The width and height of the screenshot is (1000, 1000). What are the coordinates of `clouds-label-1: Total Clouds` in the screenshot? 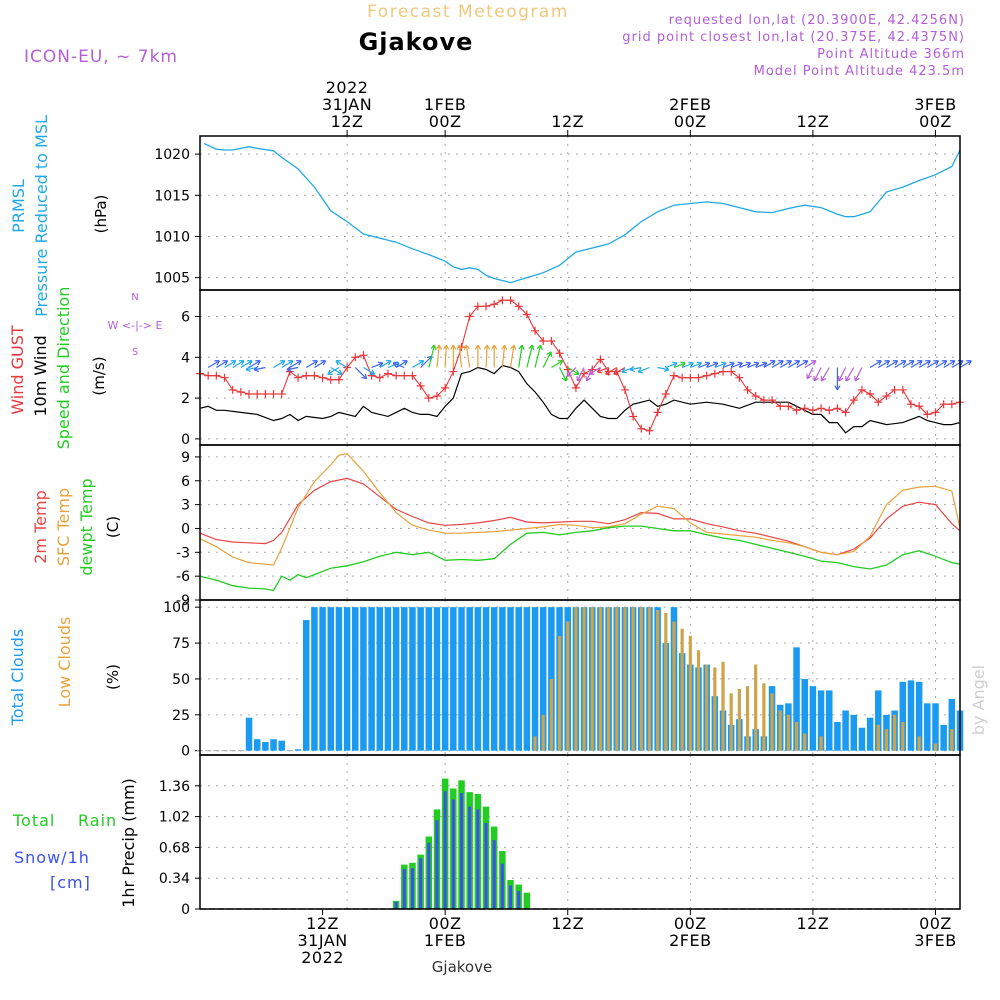 It's located at (17, 678).